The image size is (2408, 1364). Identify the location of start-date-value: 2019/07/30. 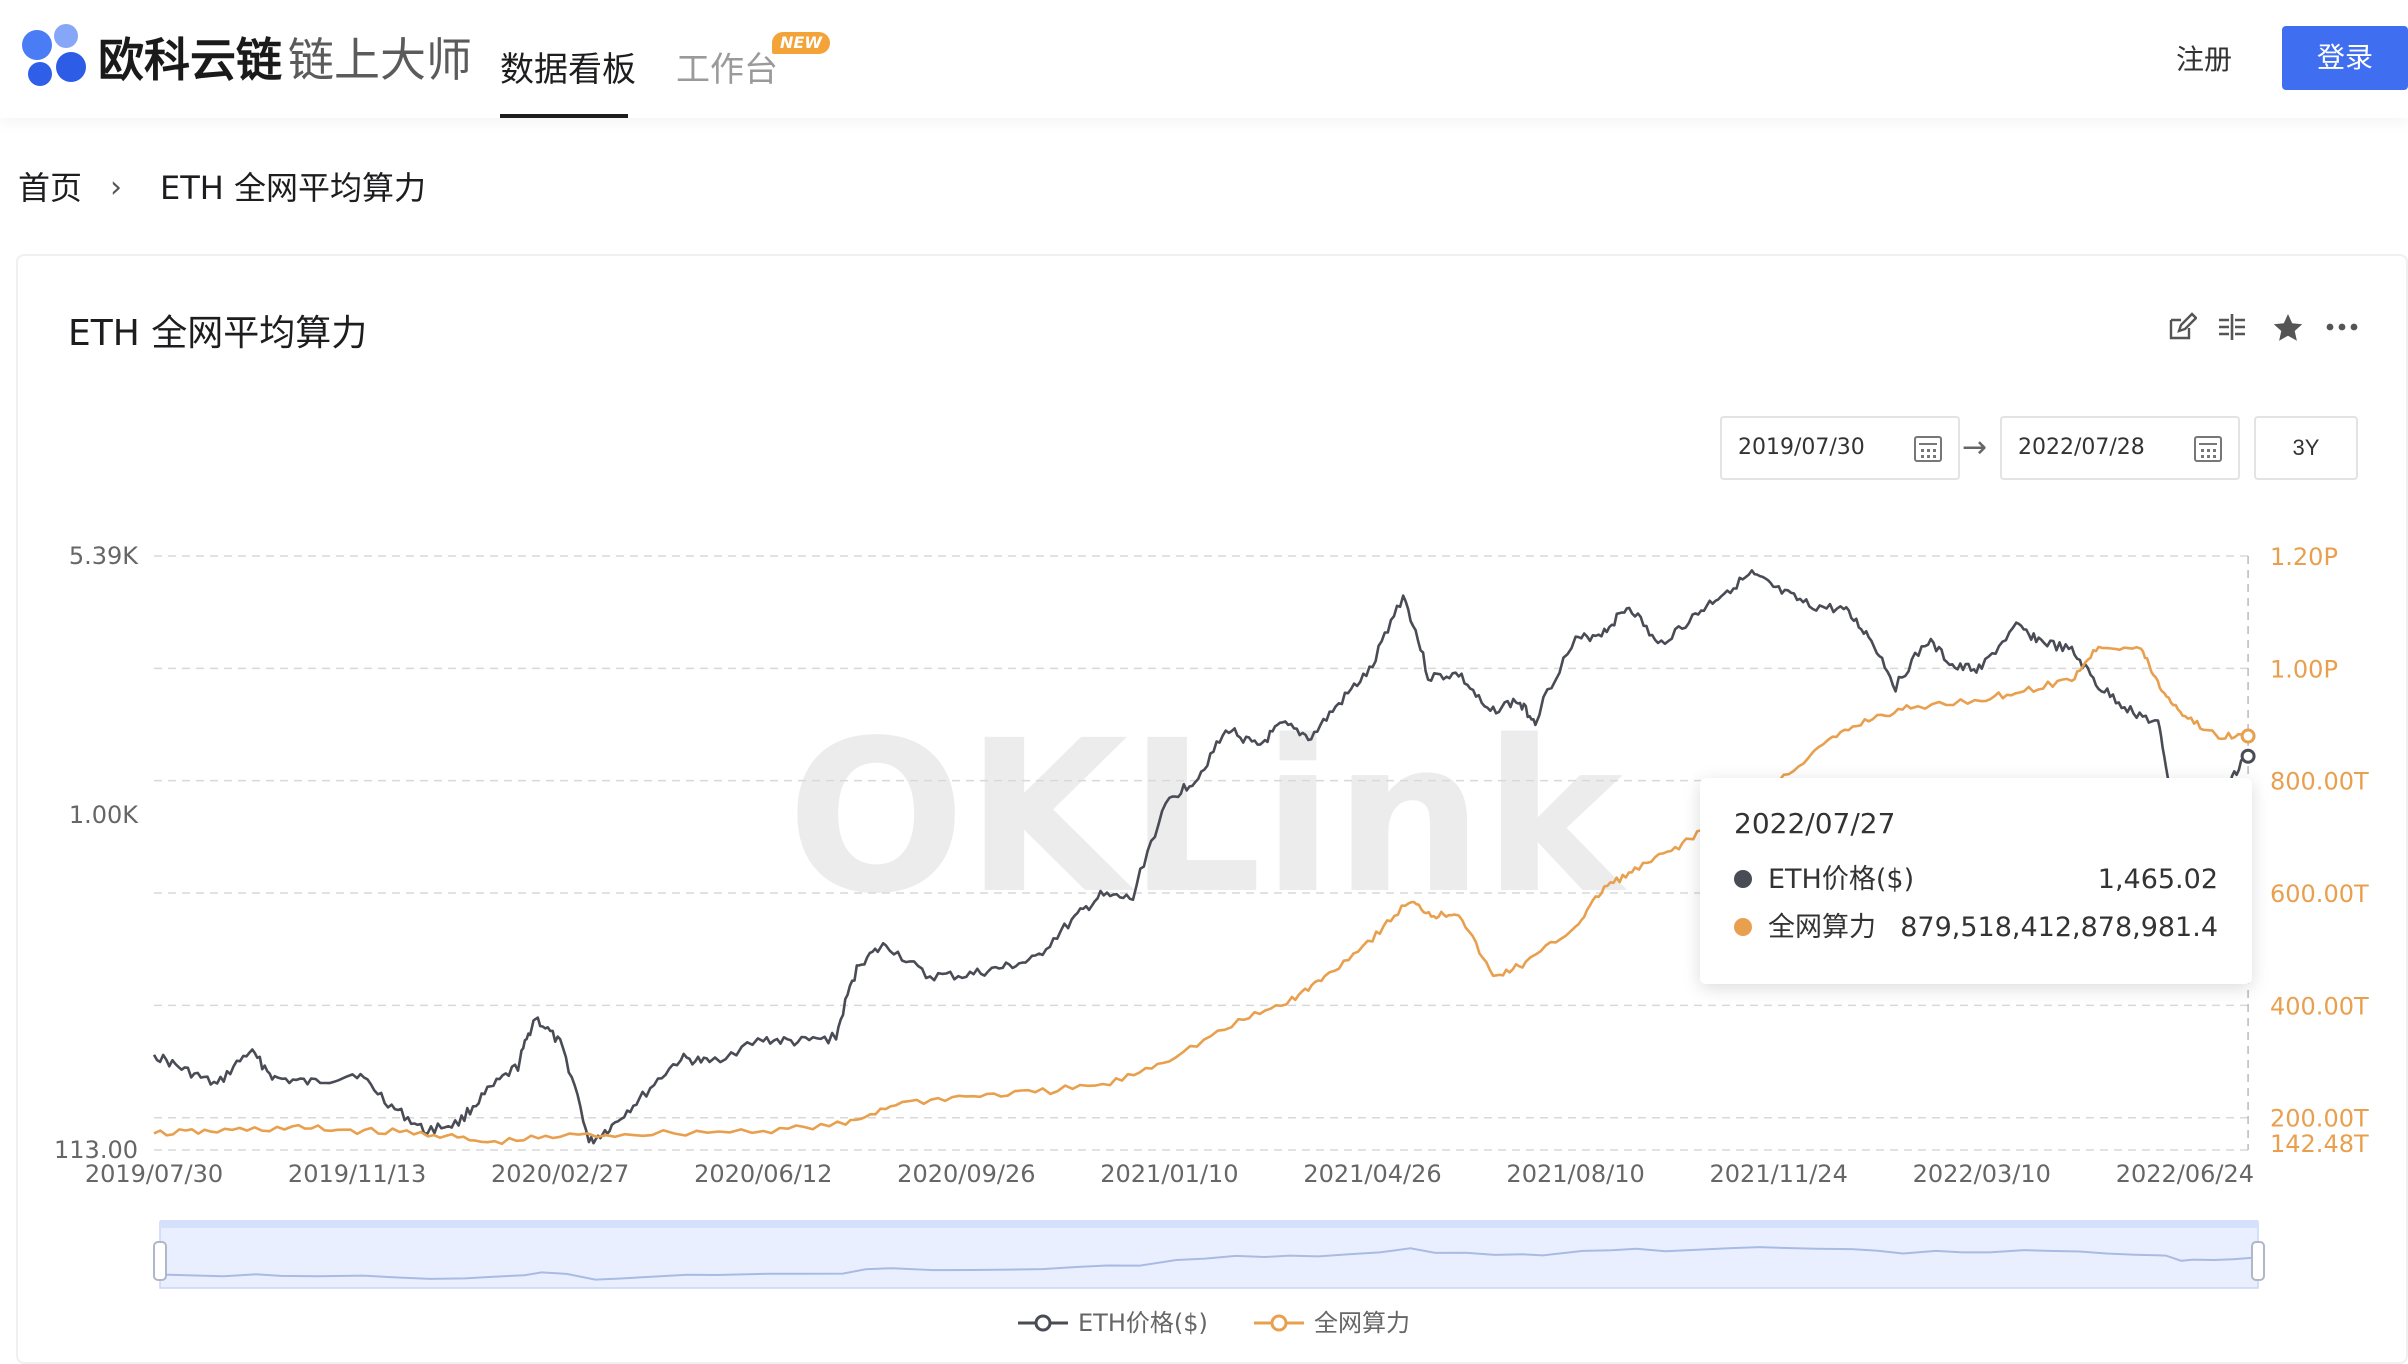
(1801, 447).